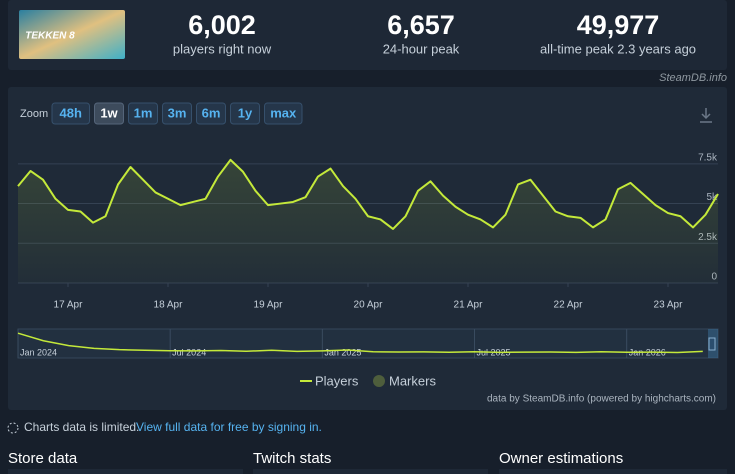 The height and width of the screenshot is (474, 735). Describe the element at coordinates (369, 305) in the screenshot. I see `x-tick-label: 20 Apr` at that location.